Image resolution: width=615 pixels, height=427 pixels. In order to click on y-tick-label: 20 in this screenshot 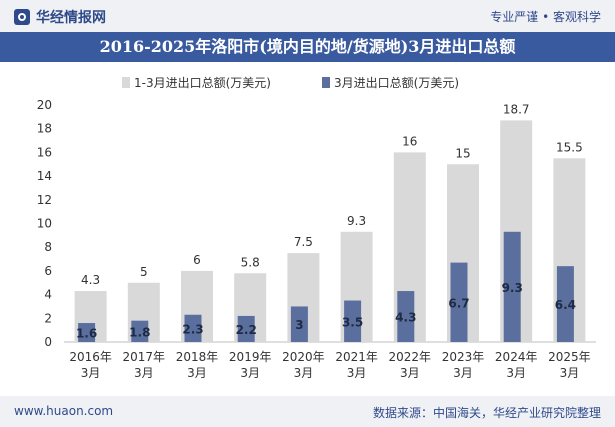, I will do `click(44, 105)`.